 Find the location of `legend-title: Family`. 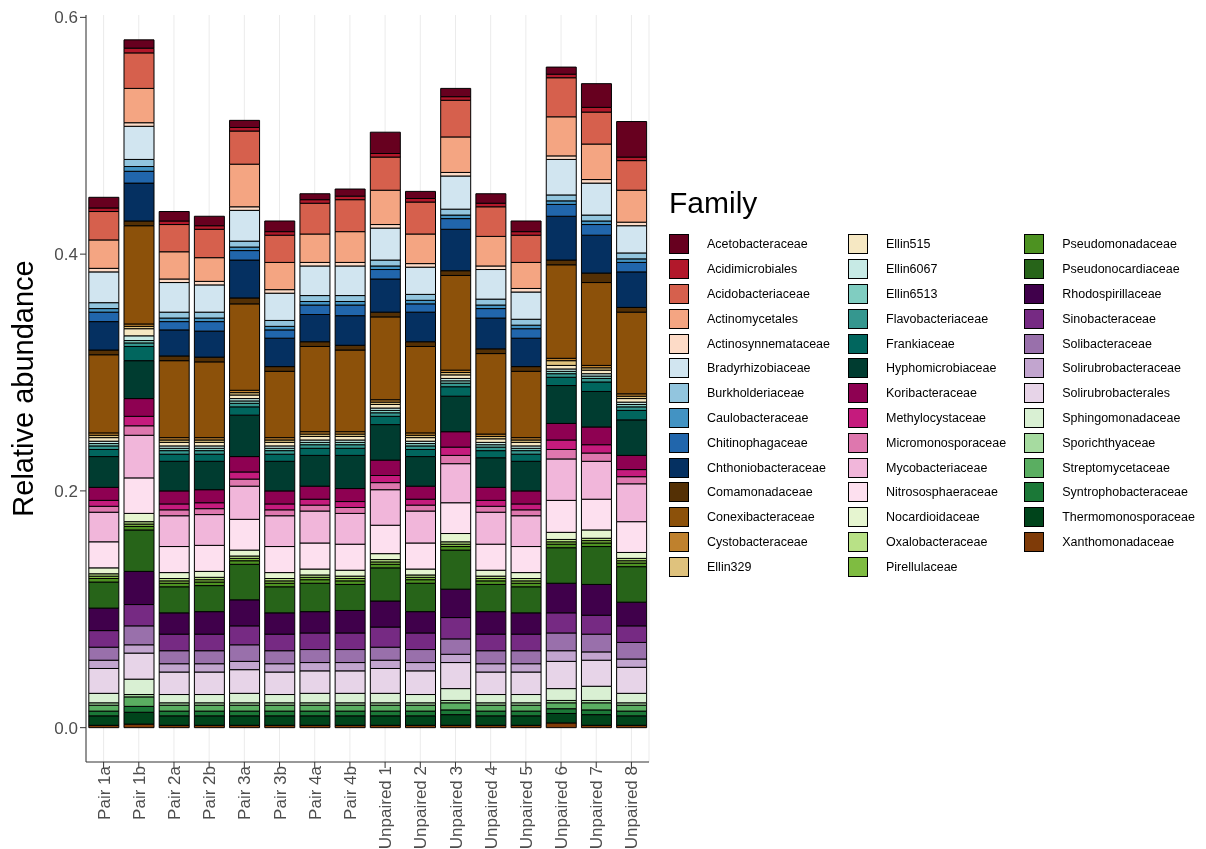

legend-title: Family is located at coordinates (714, 203).